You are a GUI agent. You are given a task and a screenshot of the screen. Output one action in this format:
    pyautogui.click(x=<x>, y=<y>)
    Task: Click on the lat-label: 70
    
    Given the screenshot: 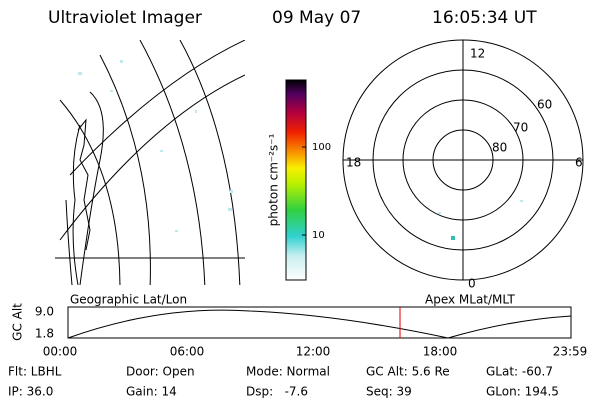 What is the action you would take?
    pyautogui.click(x=520, y=128)
    